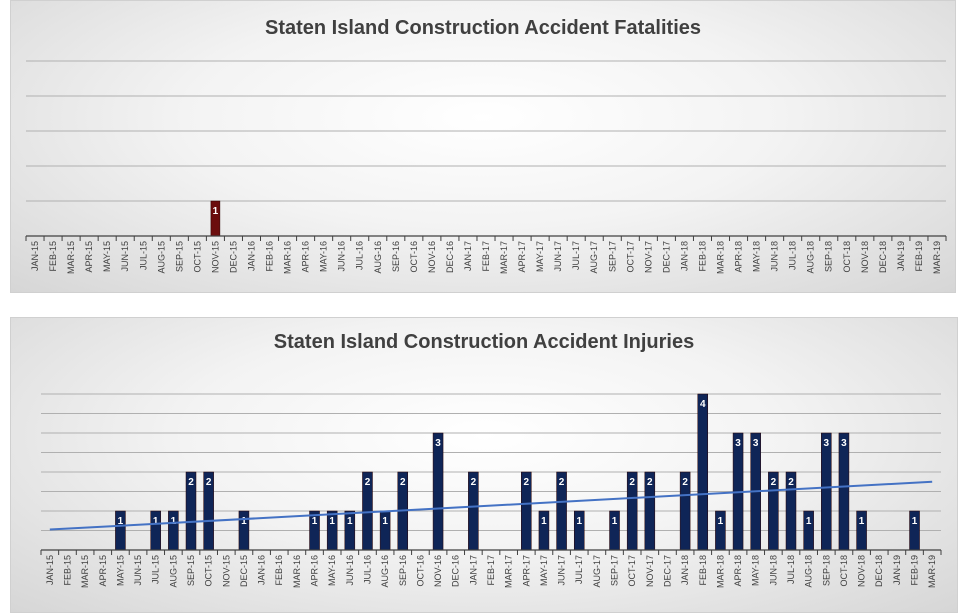 This screenshot has width=966, height=614. I want to click on x-tick-label: SEP-16, so click(396, 256).